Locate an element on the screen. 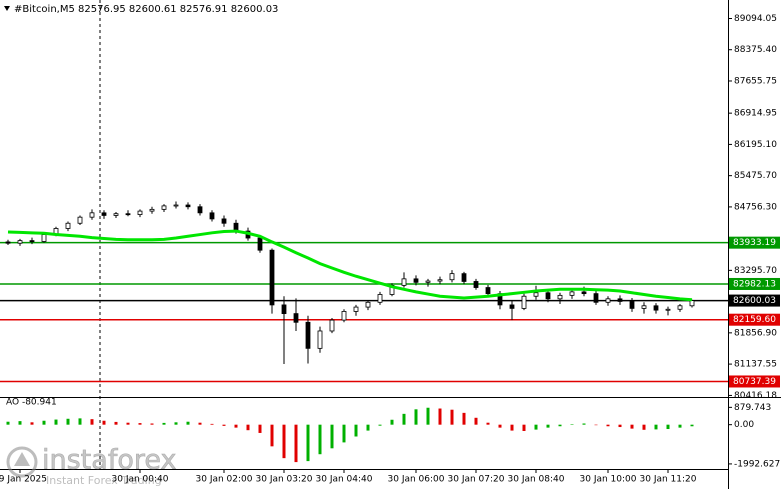 The image size is (781, 489). x-tick-label: 30 Jan 02:00 is located at coordinates (224, 480).